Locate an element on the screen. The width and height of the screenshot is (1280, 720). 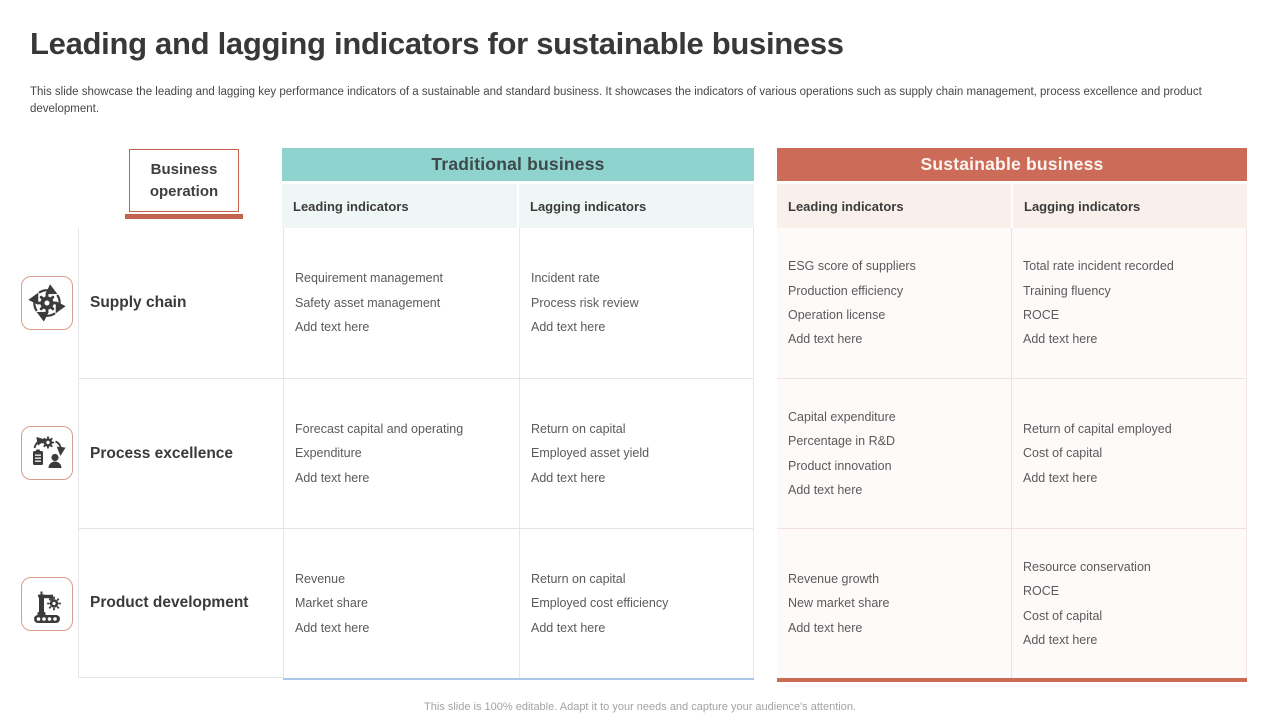
indicator-text: Employed cost efficiency is located at coordinates (600, 603).